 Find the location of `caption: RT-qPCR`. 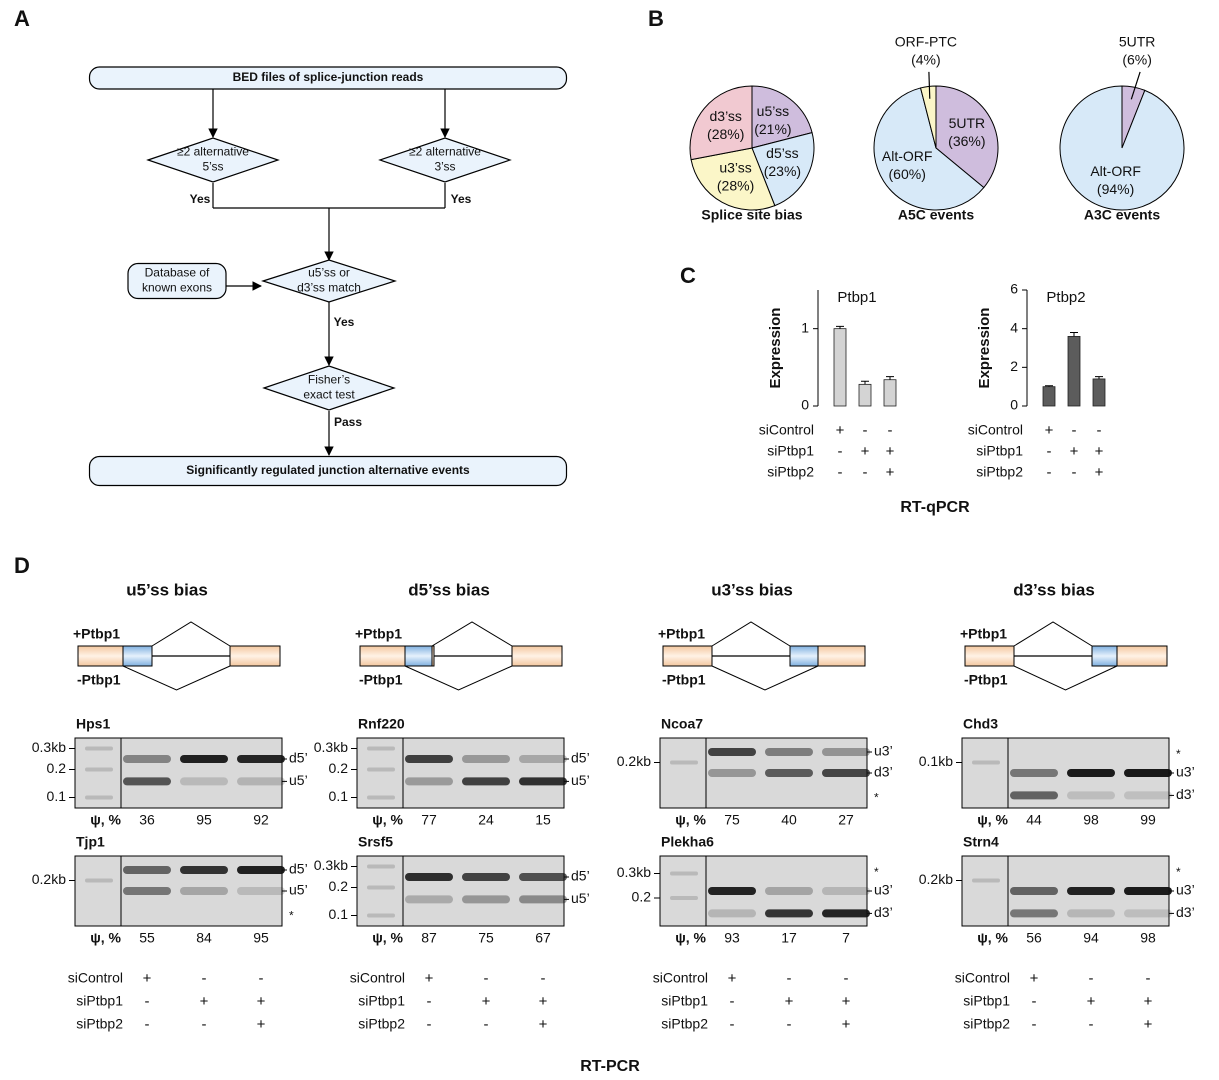

caption: RT-qPCR is located at coordinates (935, 507).